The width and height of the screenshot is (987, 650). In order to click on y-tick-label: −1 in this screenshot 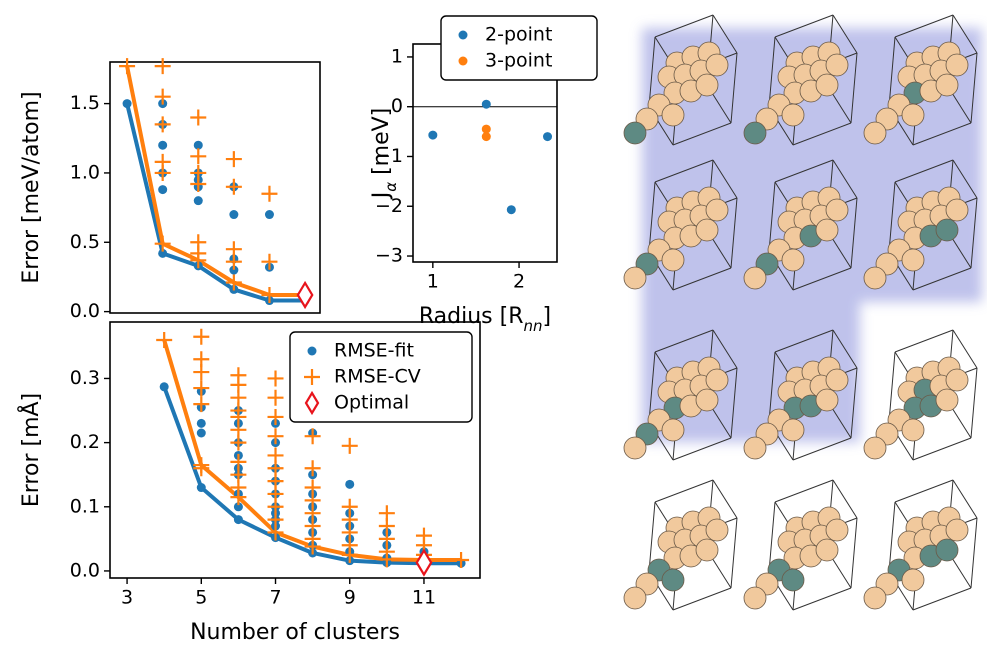, I will do `click(389, 156)`.